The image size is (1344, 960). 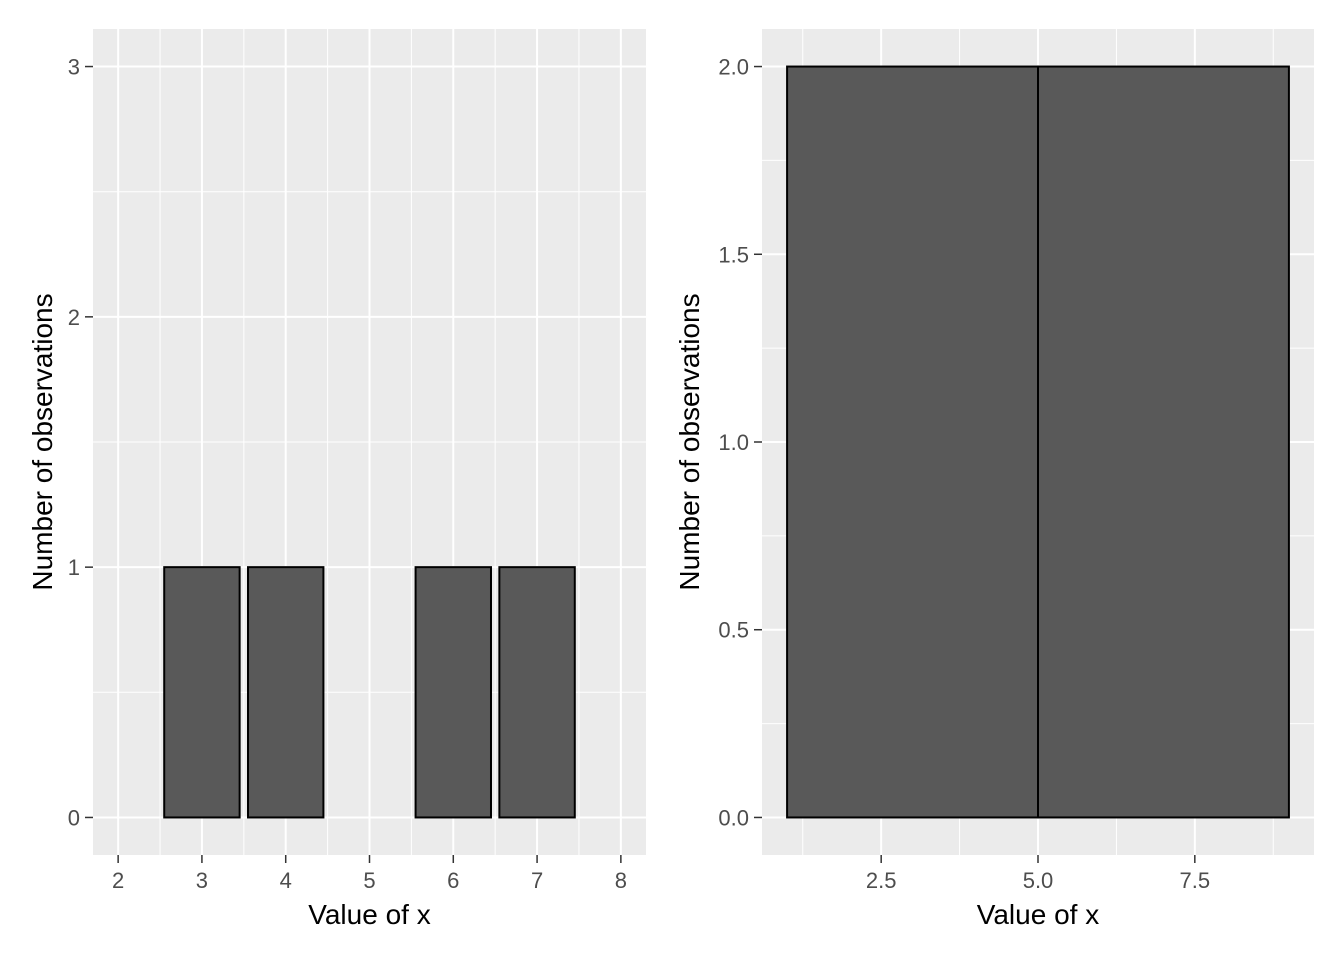 What do you see at coordinates (202, 880) in the screenshot?
I see `left-x-tick-label: 3` at bounding box center [202, 880].